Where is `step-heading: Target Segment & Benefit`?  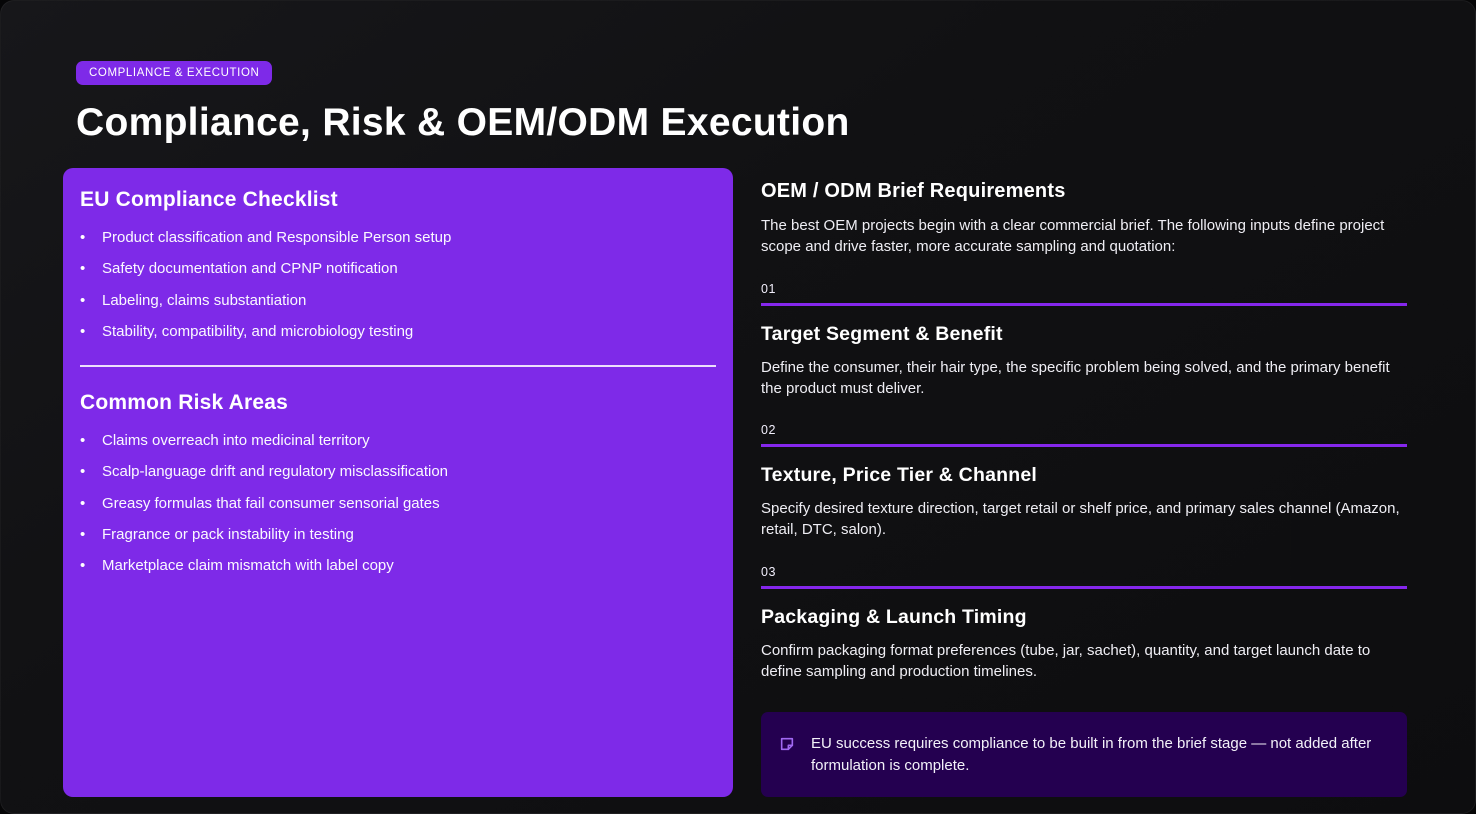 step-heading: Target Segment & Benefit is located at coordinates (882, 333).